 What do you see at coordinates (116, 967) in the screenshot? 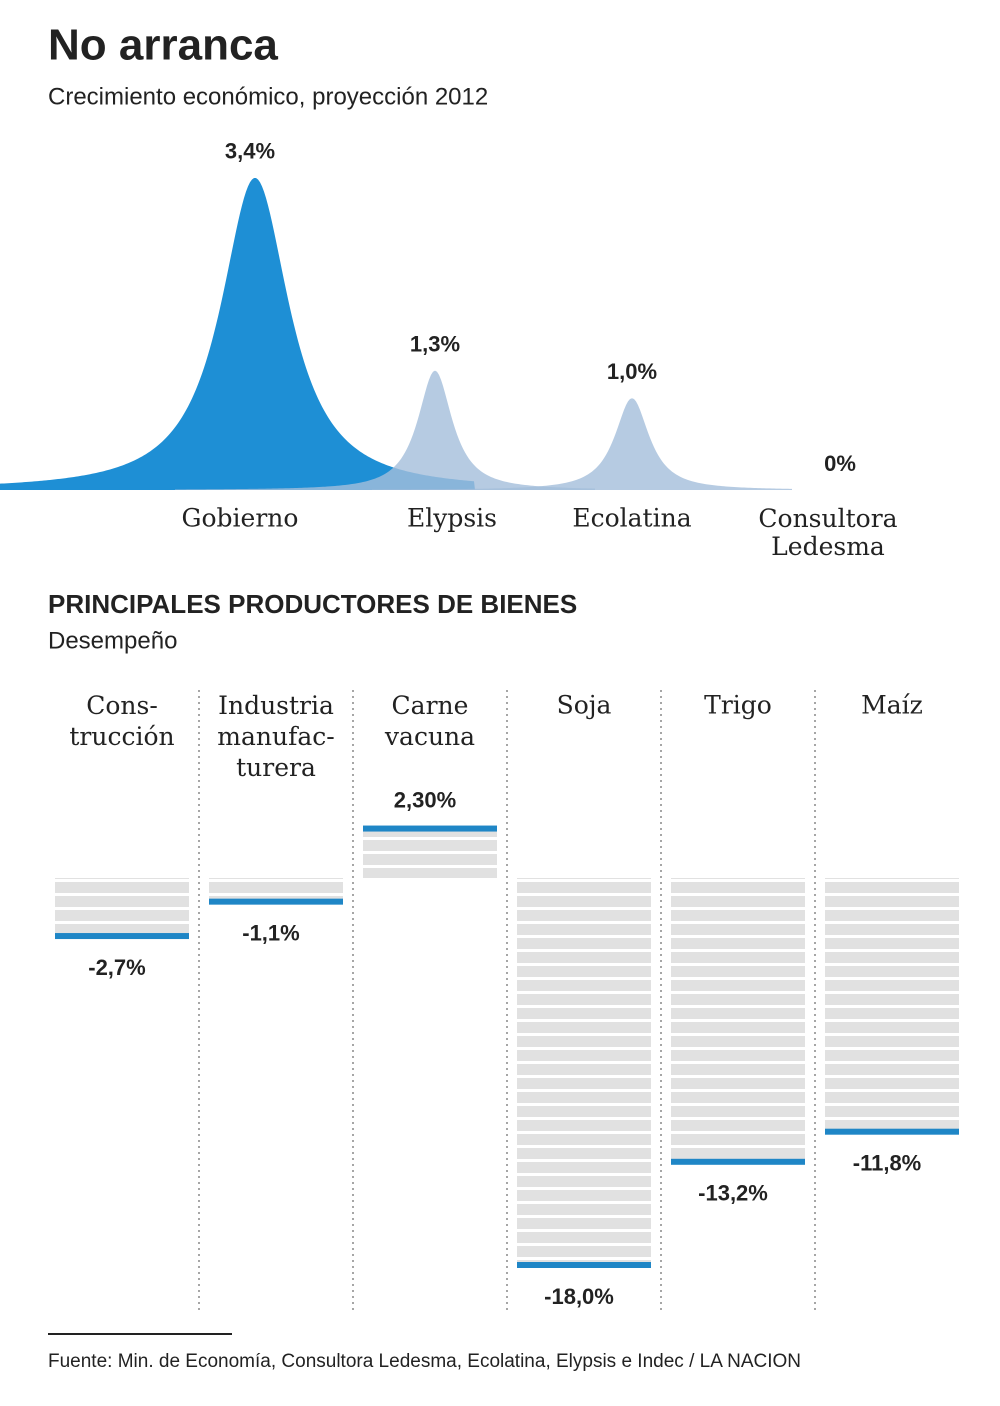
I see `value-label: -2,7%` at bounding box center [116, 967].